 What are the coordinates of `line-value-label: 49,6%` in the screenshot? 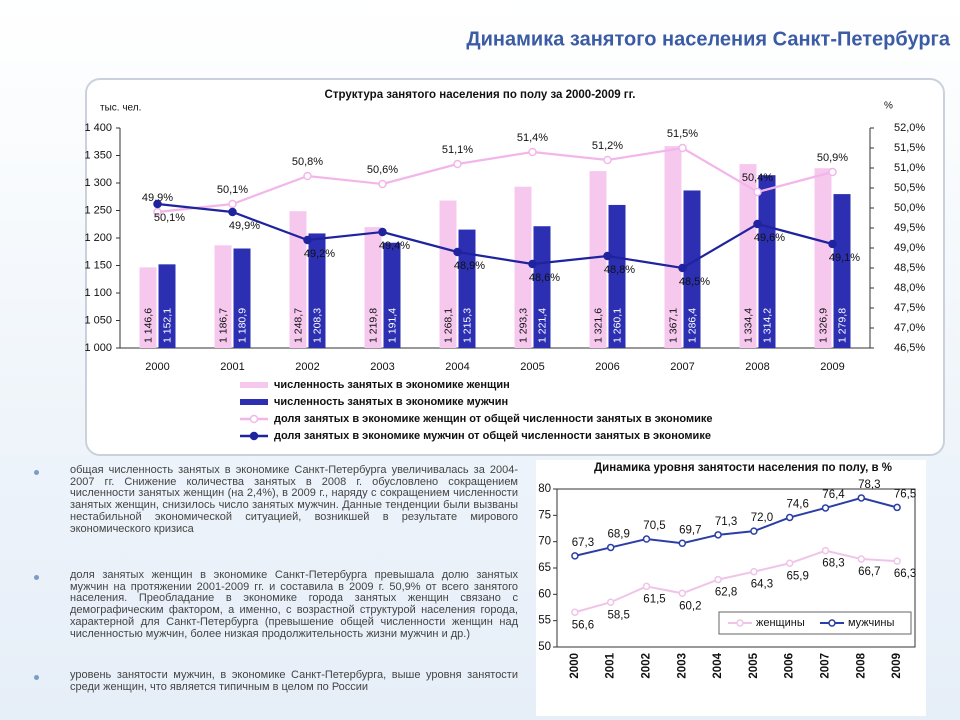 It's located at (769, 238).